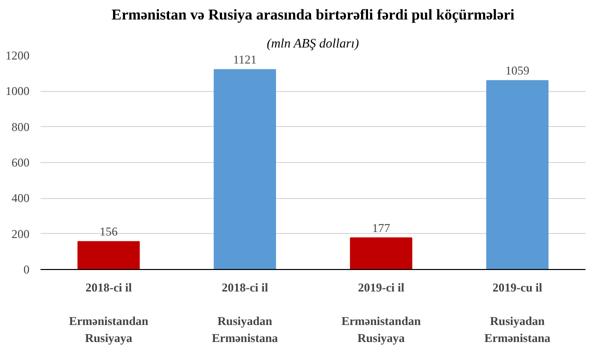 This screenshot has height=347, width=590. I want to click on y-tick-label: 400, so click(21, 198).